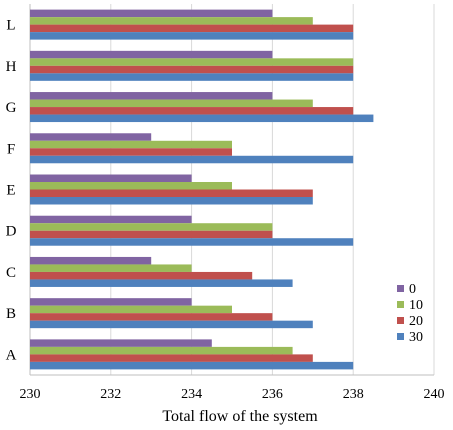  I want to click on category-label-B: B, so click(11, 314).